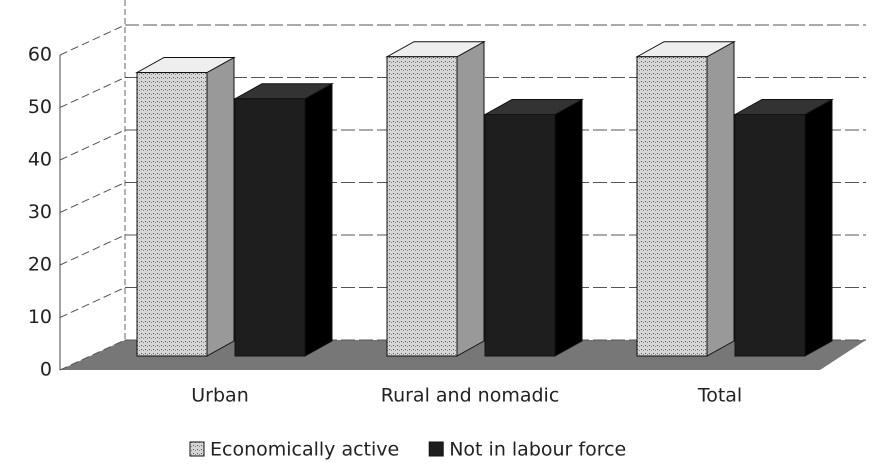  Describe the element at coordinates (219, 396) in the screenshot. I see `x-tick-label: Urban` at that location.